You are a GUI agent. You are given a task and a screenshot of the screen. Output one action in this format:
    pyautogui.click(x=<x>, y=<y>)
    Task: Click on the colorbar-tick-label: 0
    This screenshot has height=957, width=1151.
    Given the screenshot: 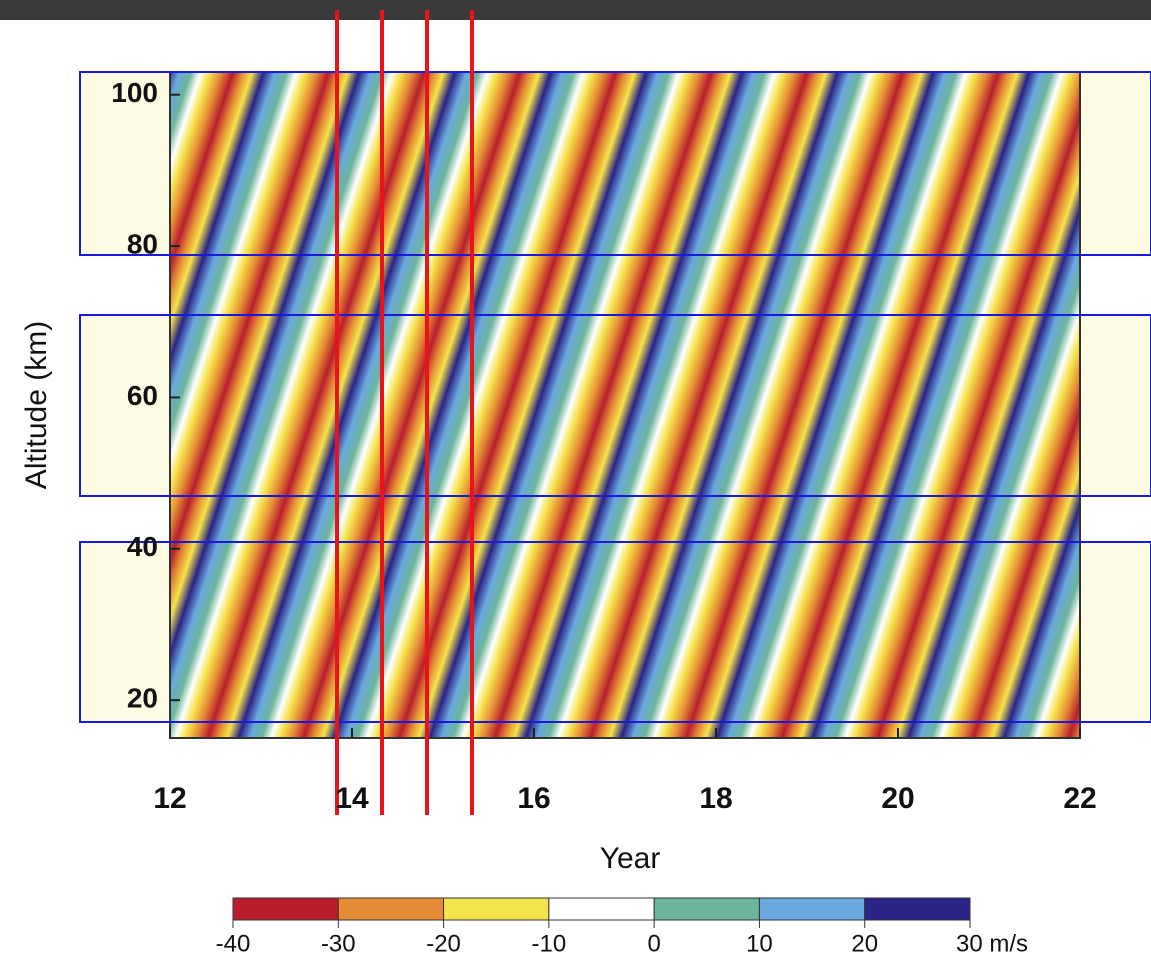 What is the action you would take?
    pyautogui.click(x=653, y=943)
    